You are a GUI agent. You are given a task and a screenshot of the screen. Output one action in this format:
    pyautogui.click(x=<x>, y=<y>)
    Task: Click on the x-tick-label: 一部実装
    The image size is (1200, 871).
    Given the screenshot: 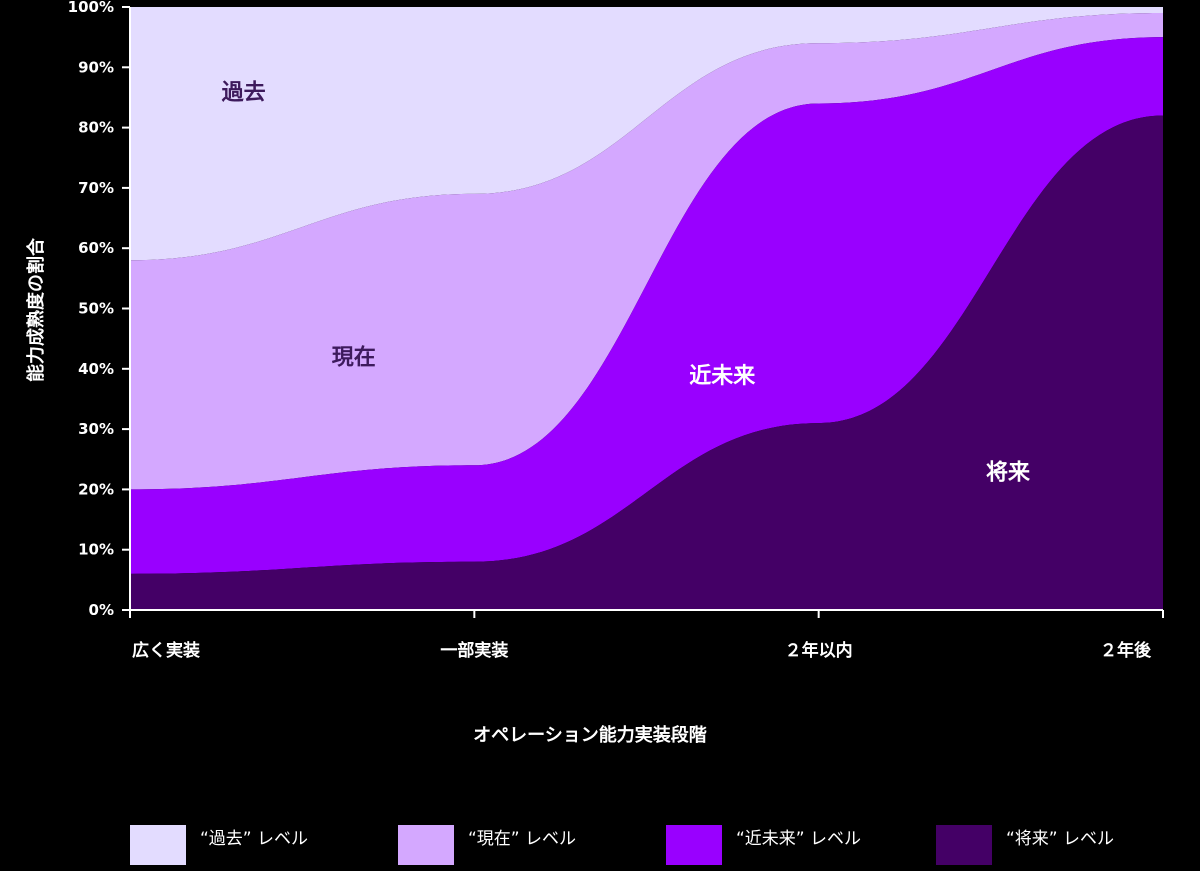 What is the action you would take?
    pyautogui.click(x=474, y=650)
    